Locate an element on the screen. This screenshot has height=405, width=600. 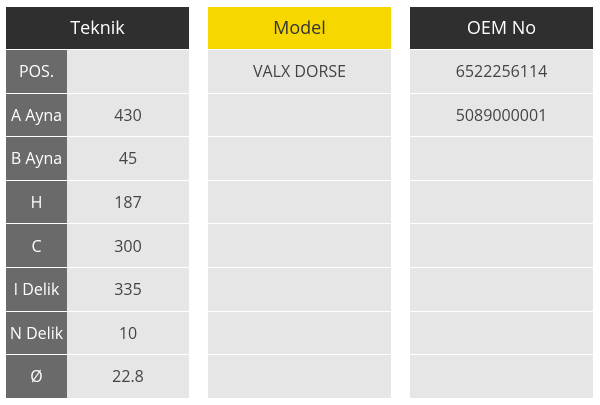
teknik-key: I Delik is located at coordinates (36, 289).